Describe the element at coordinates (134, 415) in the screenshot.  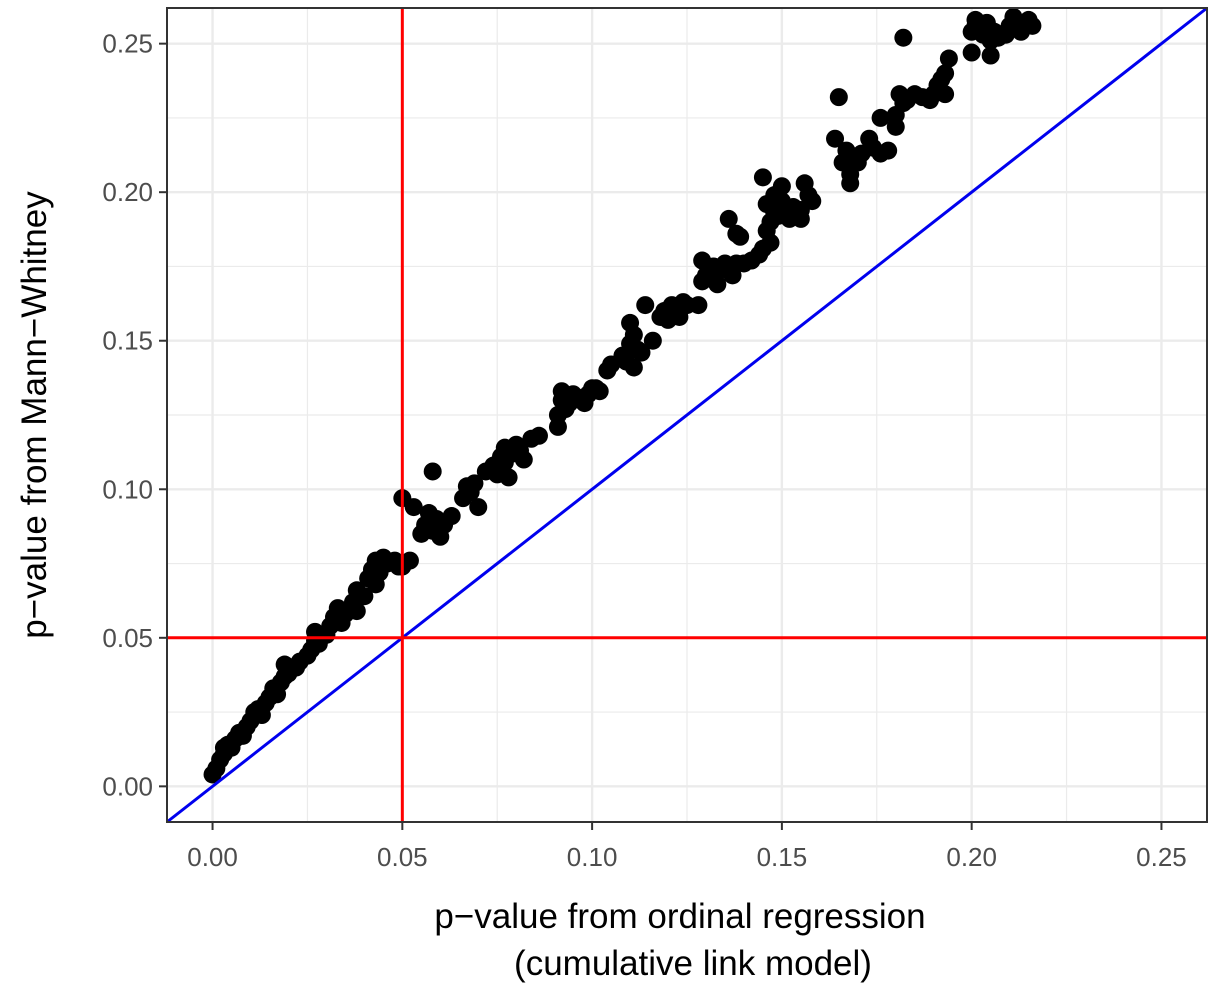
I see `y-axis: 0.00 0.05 0.10 0.15 0.20 0.25` at that location.